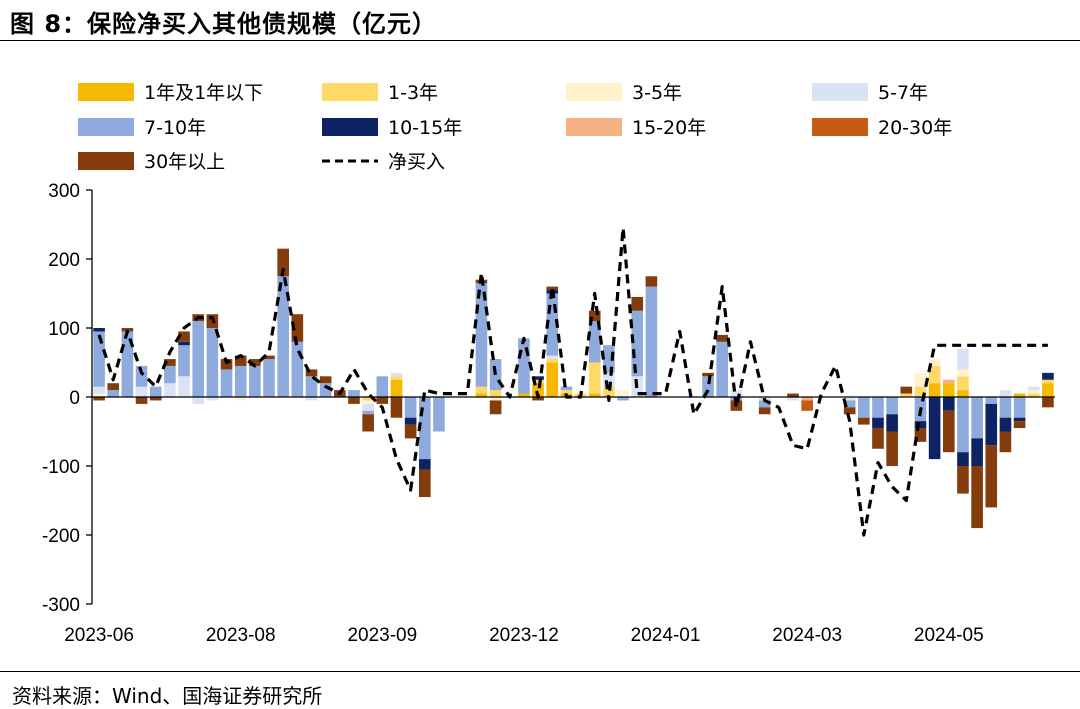 The width and height of the screenshot is (1080, 709). Describe the element at coordinates (241, 635) in the screenshot. I see `x-tick-label: 2023-08` at that location.